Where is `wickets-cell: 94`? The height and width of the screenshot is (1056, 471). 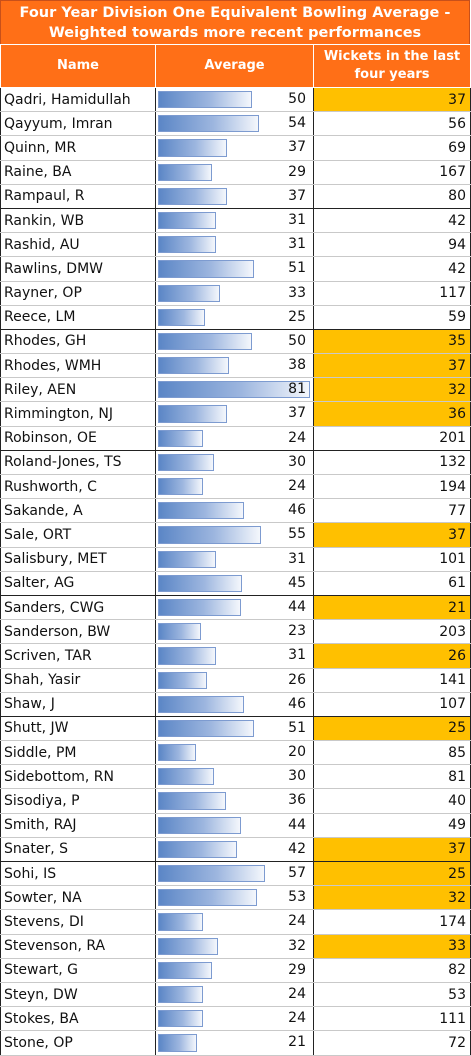
wickets-cell: 94 is located at coordinates (392, 245).